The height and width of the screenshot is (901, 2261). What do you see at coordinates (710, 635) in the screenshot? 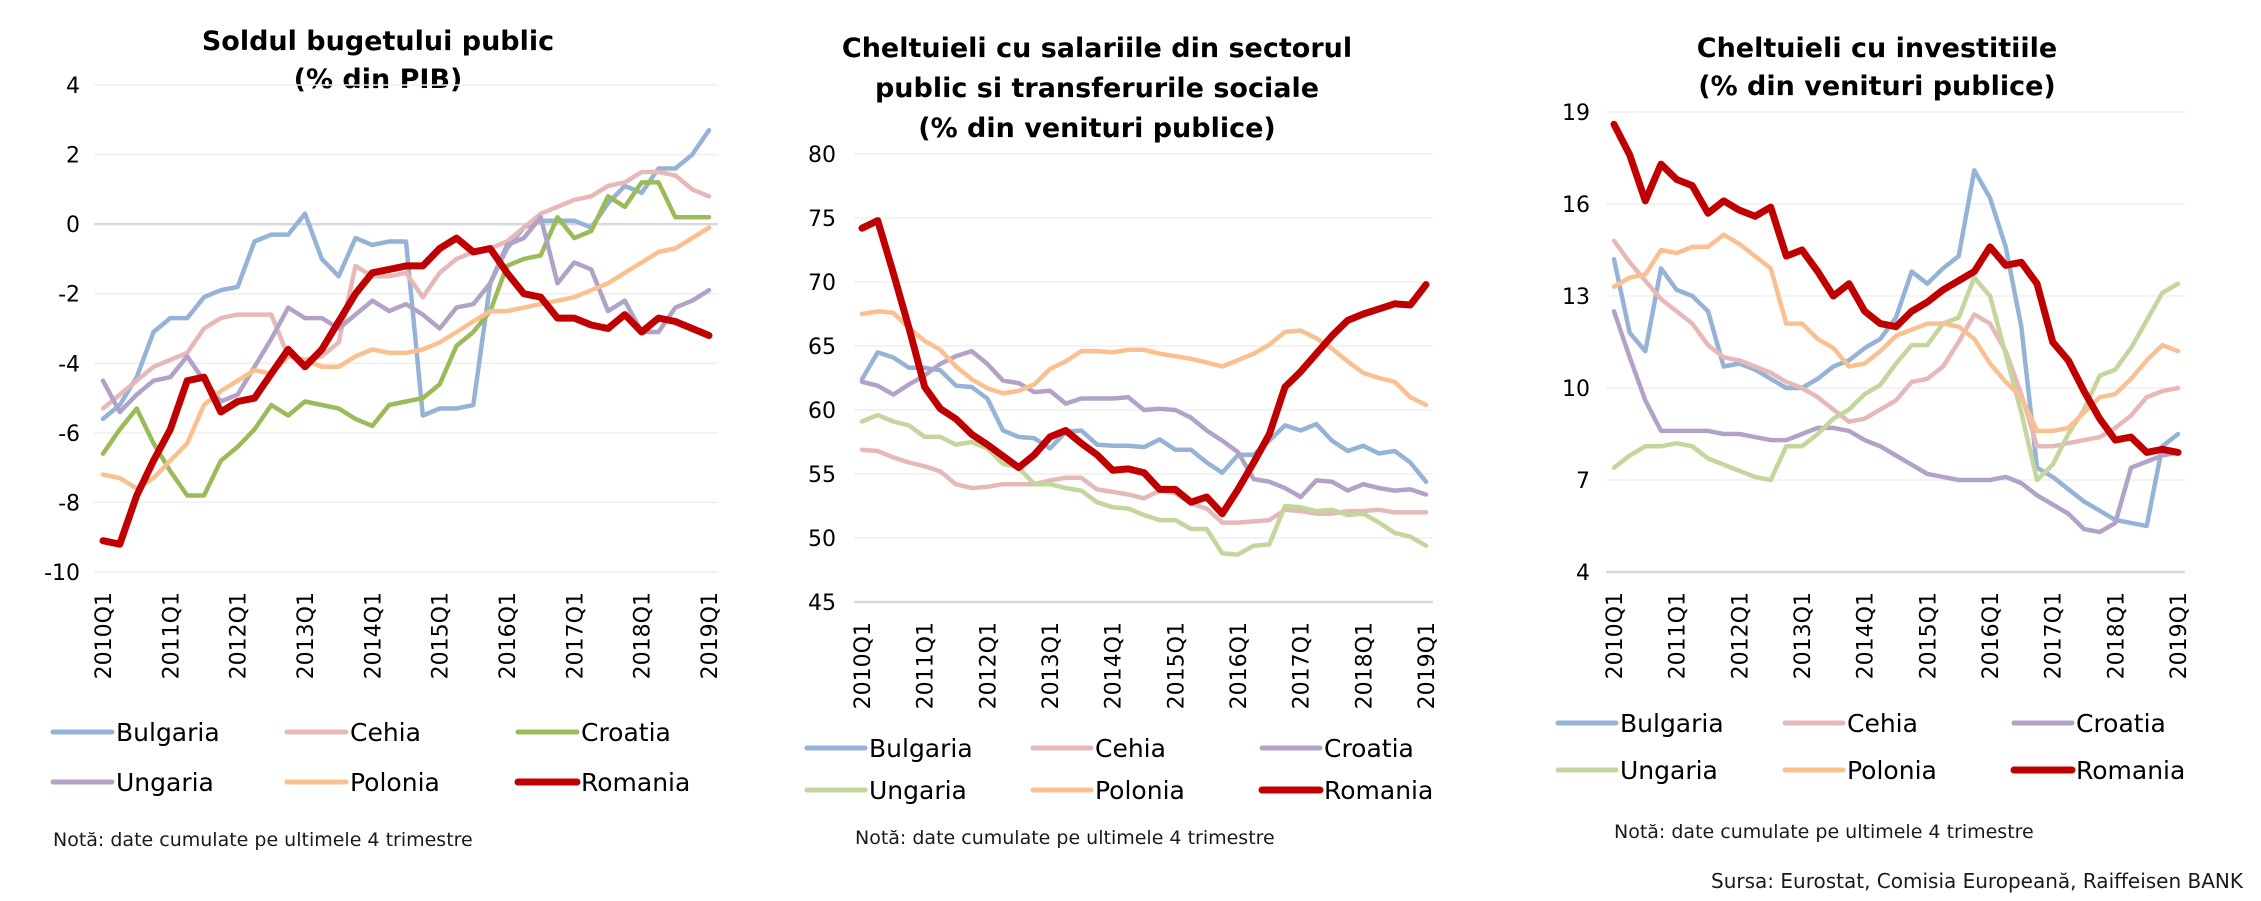
I see `x-tick-label: 2019Q1` at bounding box center [710, 635].